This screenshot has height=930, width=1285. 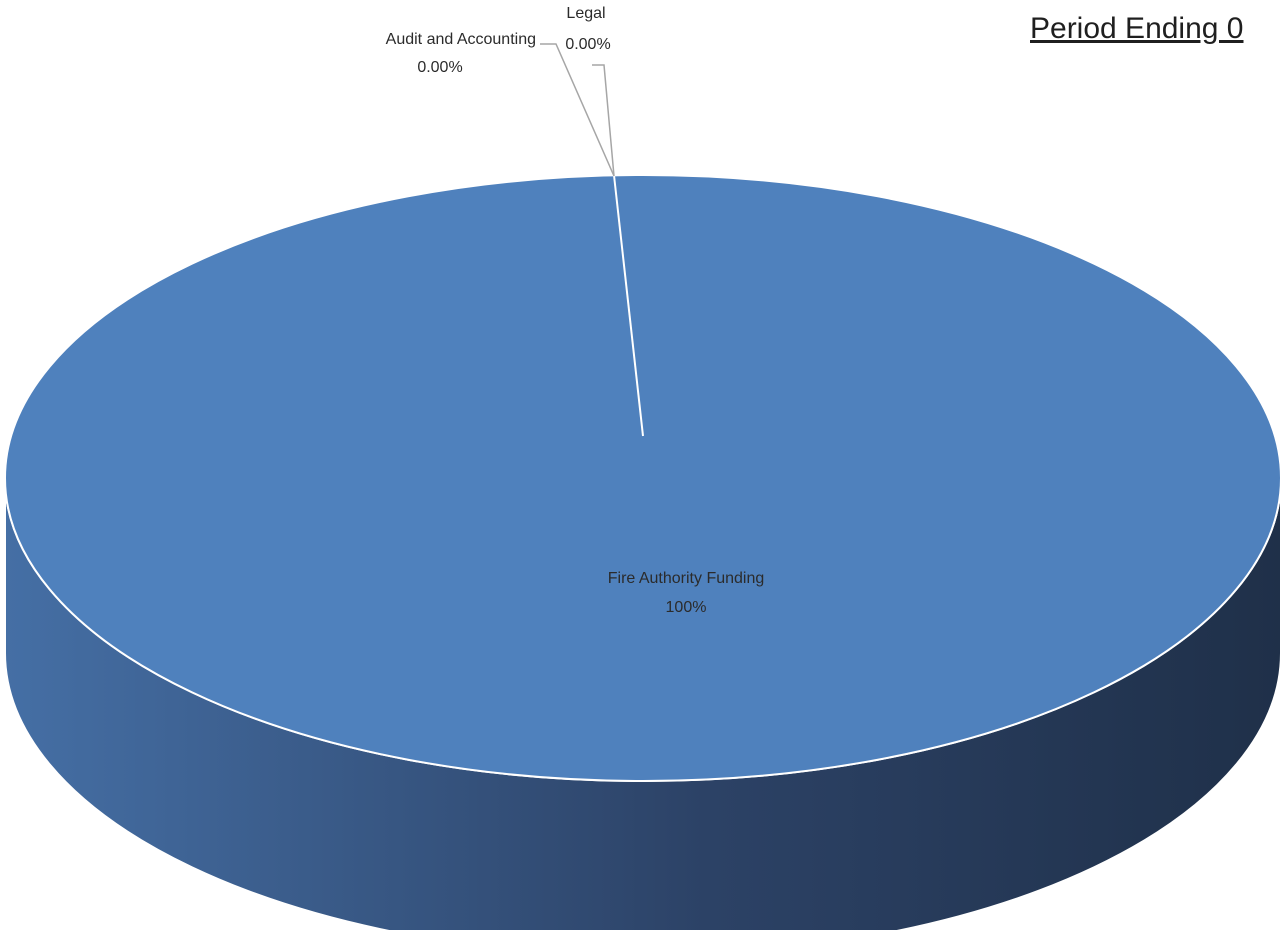 What do you see at coordinates (1137, 28) in the screenshot?
I see `chart-title: Period Ending 0` at bounding box center [1137, 28].